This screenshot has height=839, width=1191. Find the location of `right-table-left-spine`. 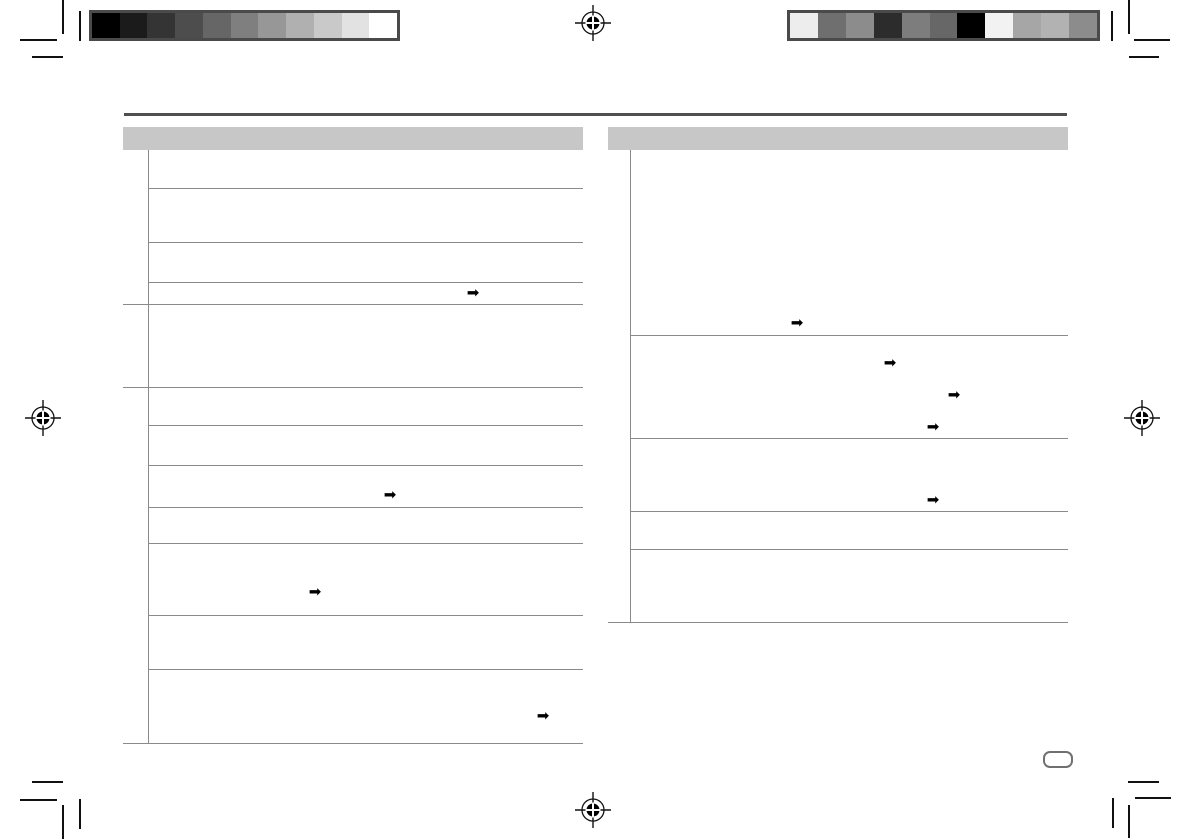

right-table-left-spine is located at coordinates (630, 386).